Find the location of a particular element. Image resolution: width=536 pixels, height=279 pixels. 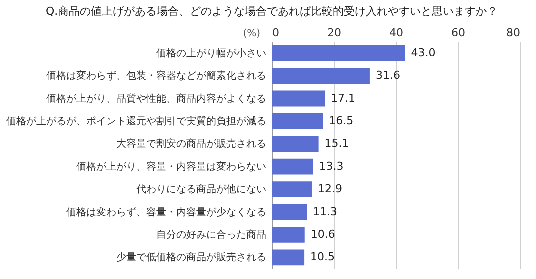

y-tick-label: 大容量で割安の商品が販売される is located at coordinates (191, 144).